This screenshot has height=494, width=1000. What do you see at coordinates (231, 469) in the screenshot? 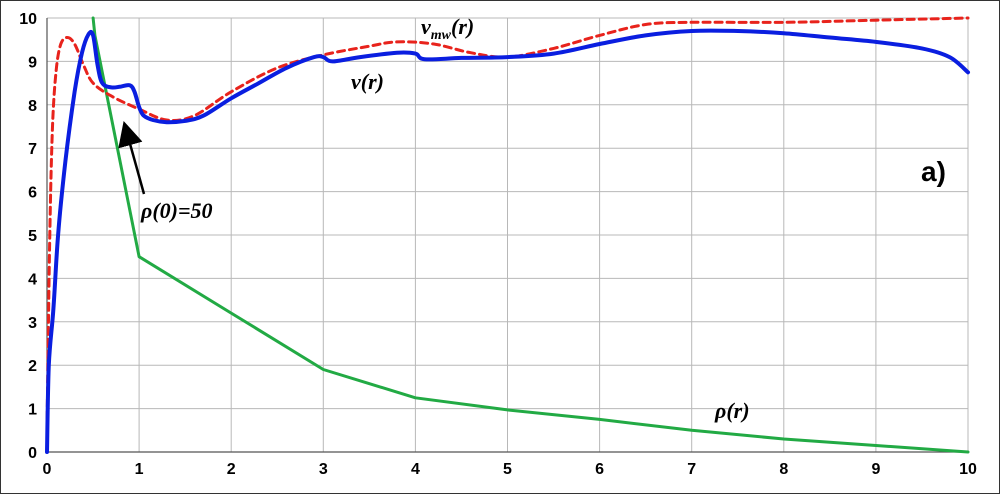
I see `x-tick-label: 2` at bounding box center [231, 469].